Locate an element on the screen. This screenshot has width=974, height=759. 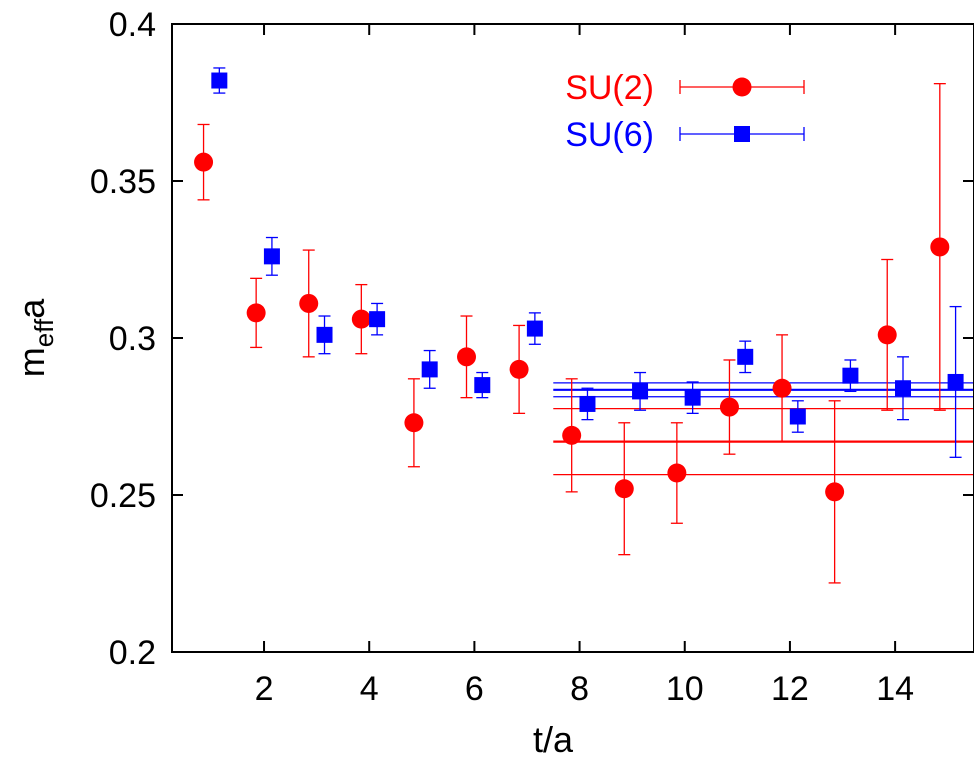
x-axis-title: t/a is located at coordinates (553, 739).